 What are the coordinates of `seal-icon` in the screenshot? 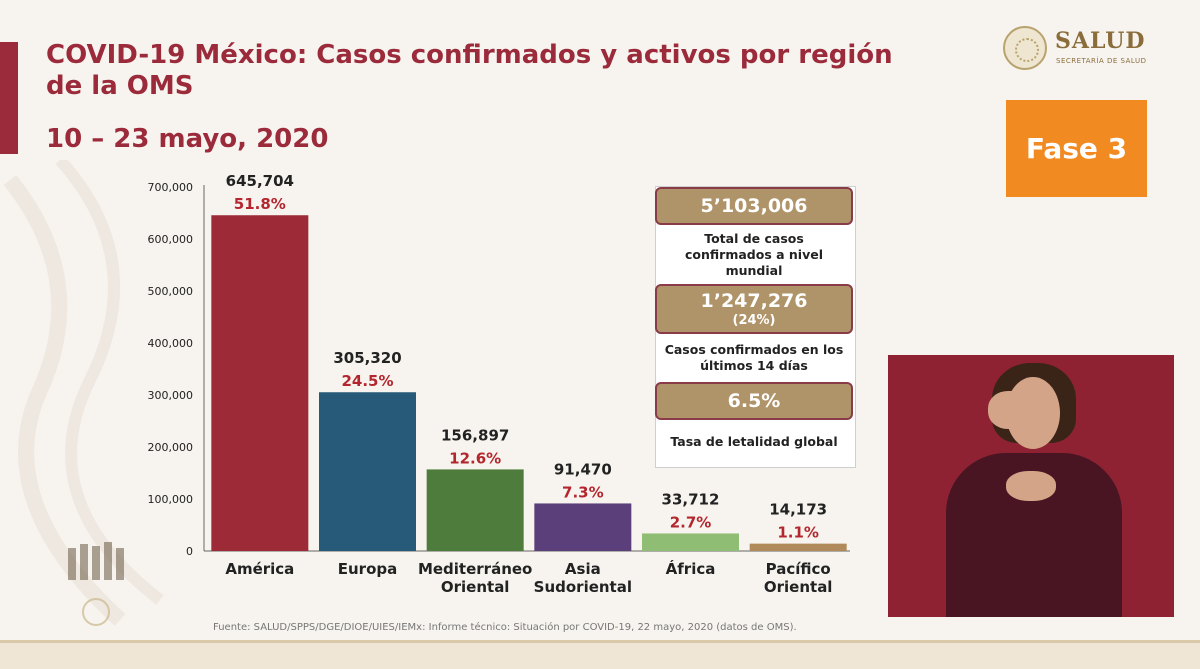 It's located at (1025, 48).